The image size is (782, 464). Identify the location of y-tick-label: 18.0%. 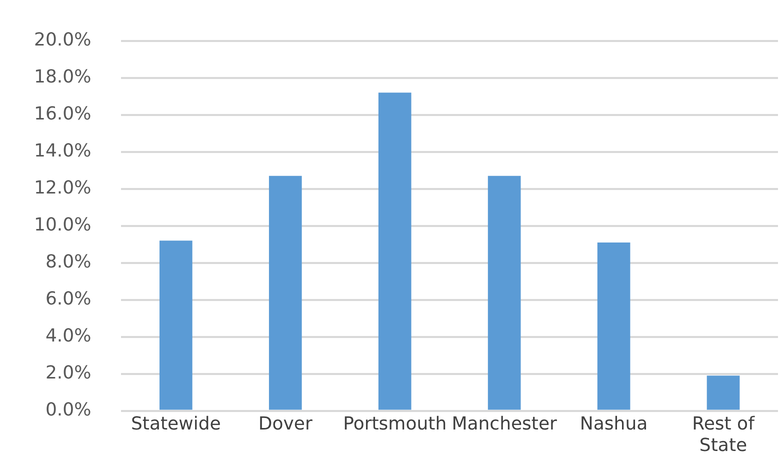
(63, 77).